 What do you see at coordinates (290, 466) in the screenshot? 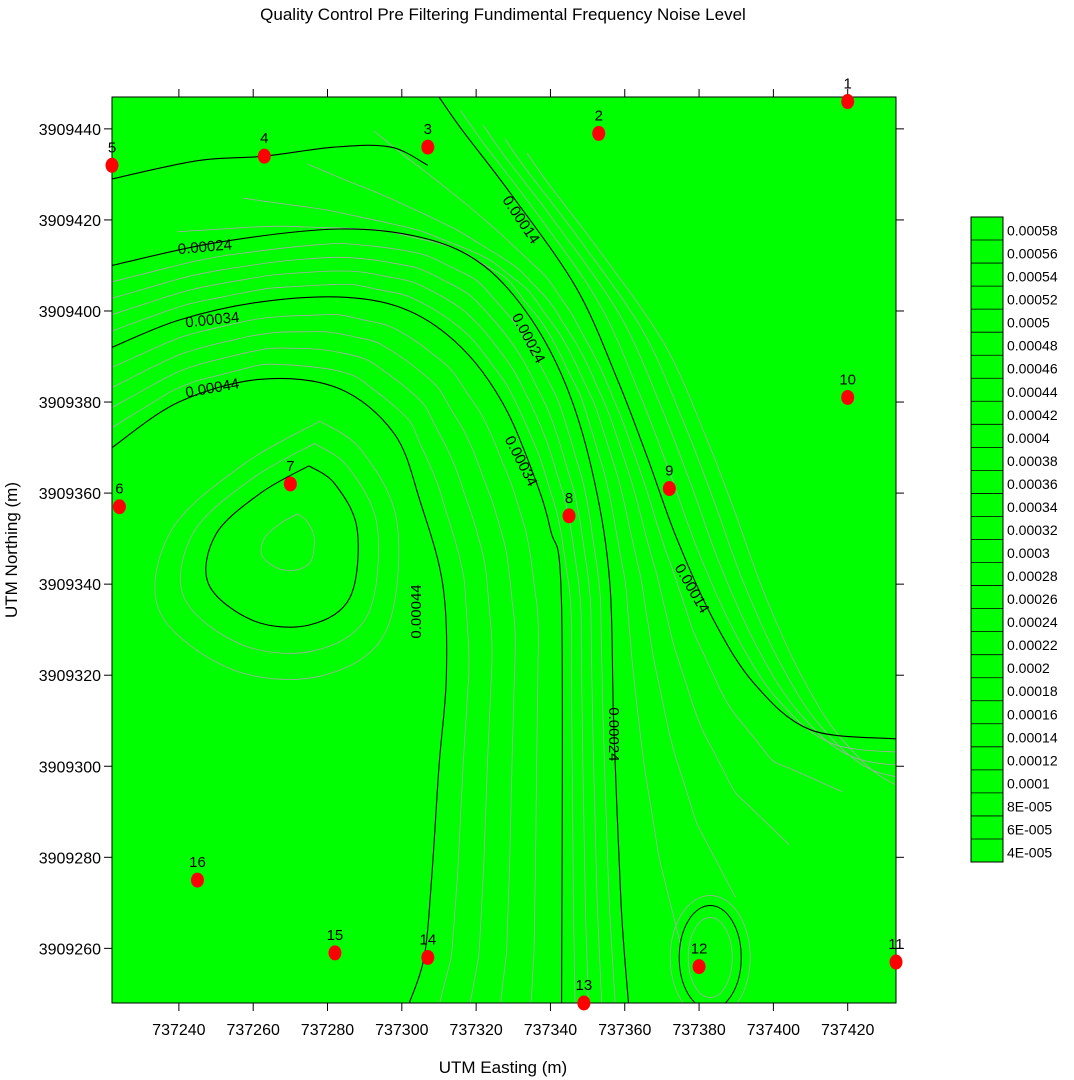
I see `sample-point-label: 7` at bounding box center [290, 466].